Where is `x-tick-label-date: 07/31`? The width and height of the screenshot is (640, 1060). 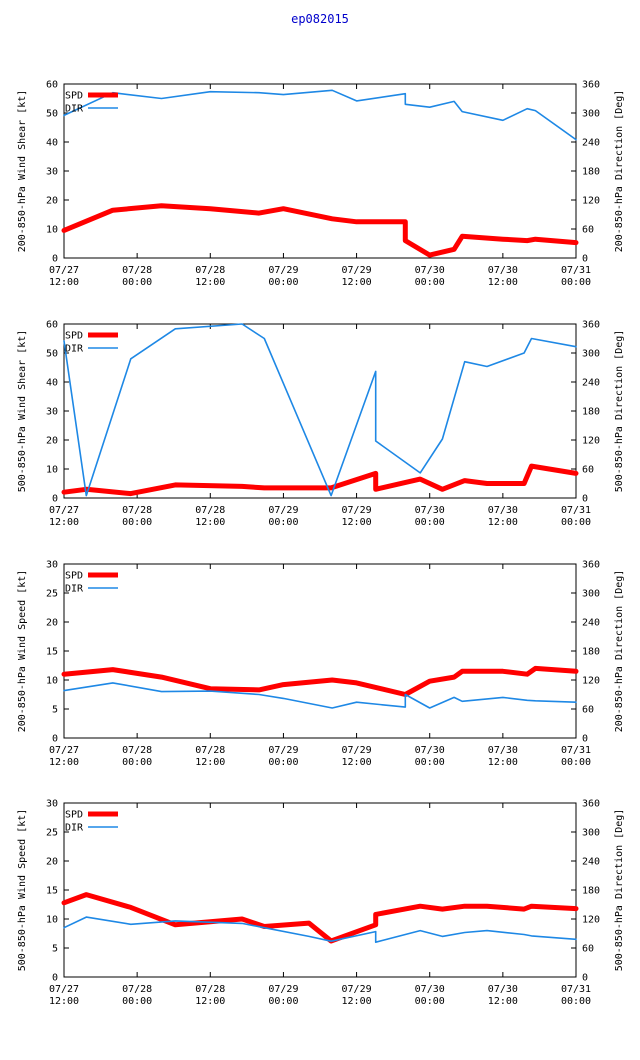
x-tick-label-date: 07/31 is located at coordinates (576, 270).